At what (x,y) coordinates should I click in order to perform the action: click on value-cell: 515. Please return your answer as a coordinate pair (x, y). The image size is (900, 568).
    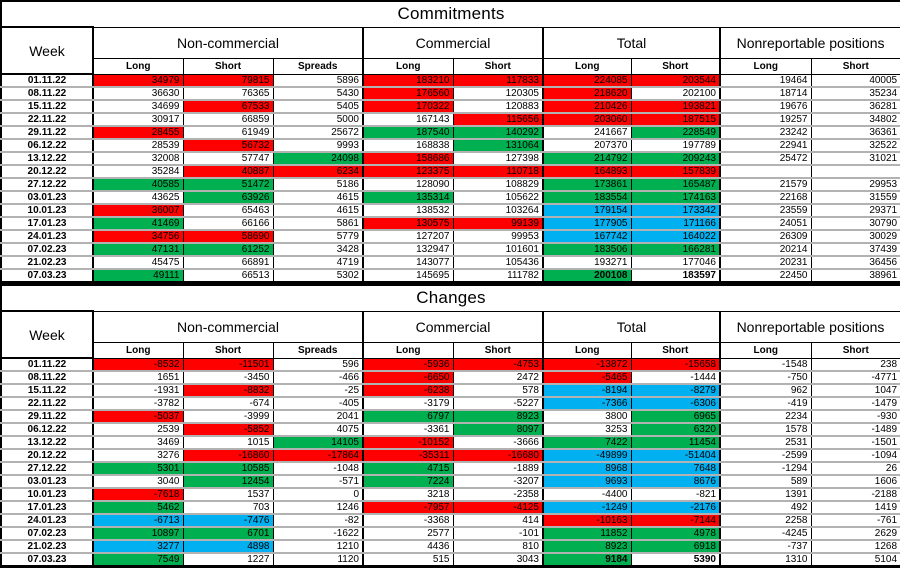
    Looking at the image, I should click on (408, 560).